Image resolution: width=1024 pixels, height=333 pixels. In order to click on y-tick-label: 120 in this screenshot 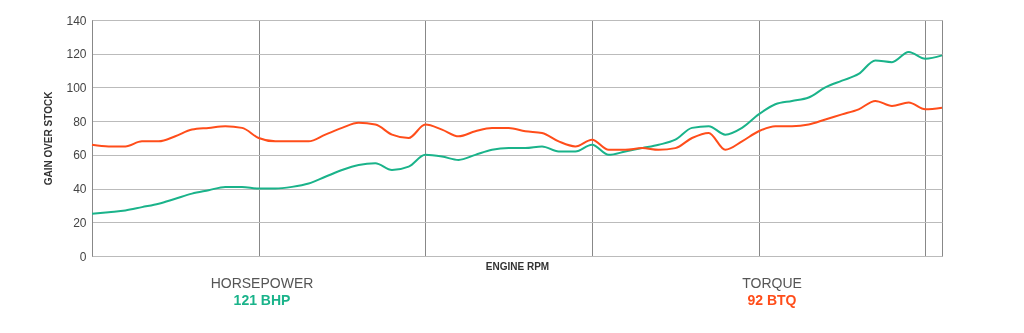, I will do `click(76, 54)`.